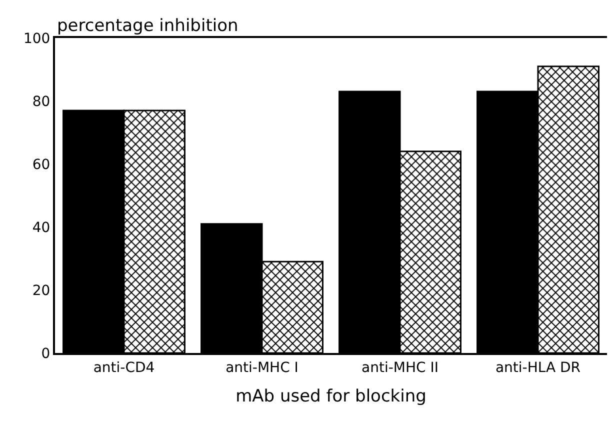 This screenshot has height=425, width=615. I want to click on x-axis-title: mAb used for blocking, so click(331, 396).